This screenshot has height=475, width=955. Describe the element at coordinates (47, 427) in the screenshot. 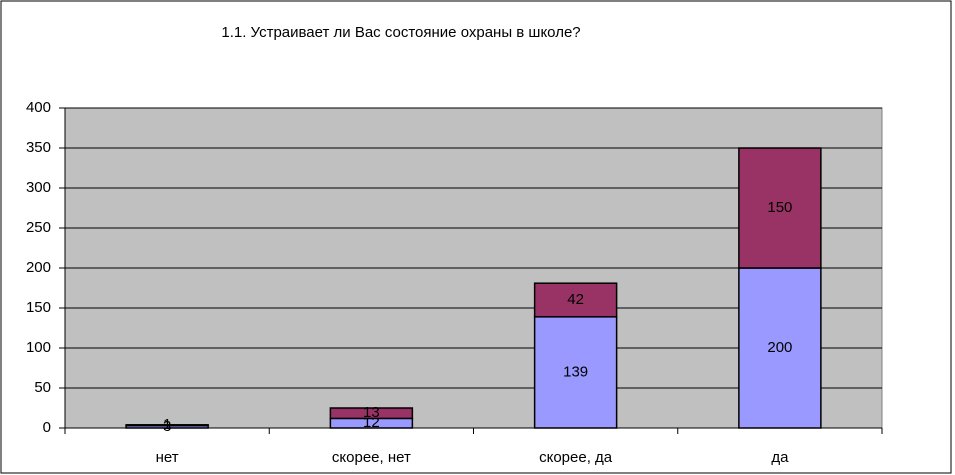

I see `y-tick-label: 0` at that location.